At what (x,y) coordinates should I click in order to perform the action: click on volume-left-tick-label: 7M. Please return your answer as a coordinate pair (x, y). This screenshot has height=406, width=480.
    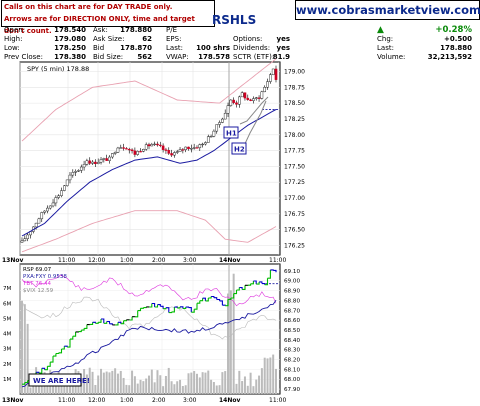
    Looking at the image, I should click on (7, 289).